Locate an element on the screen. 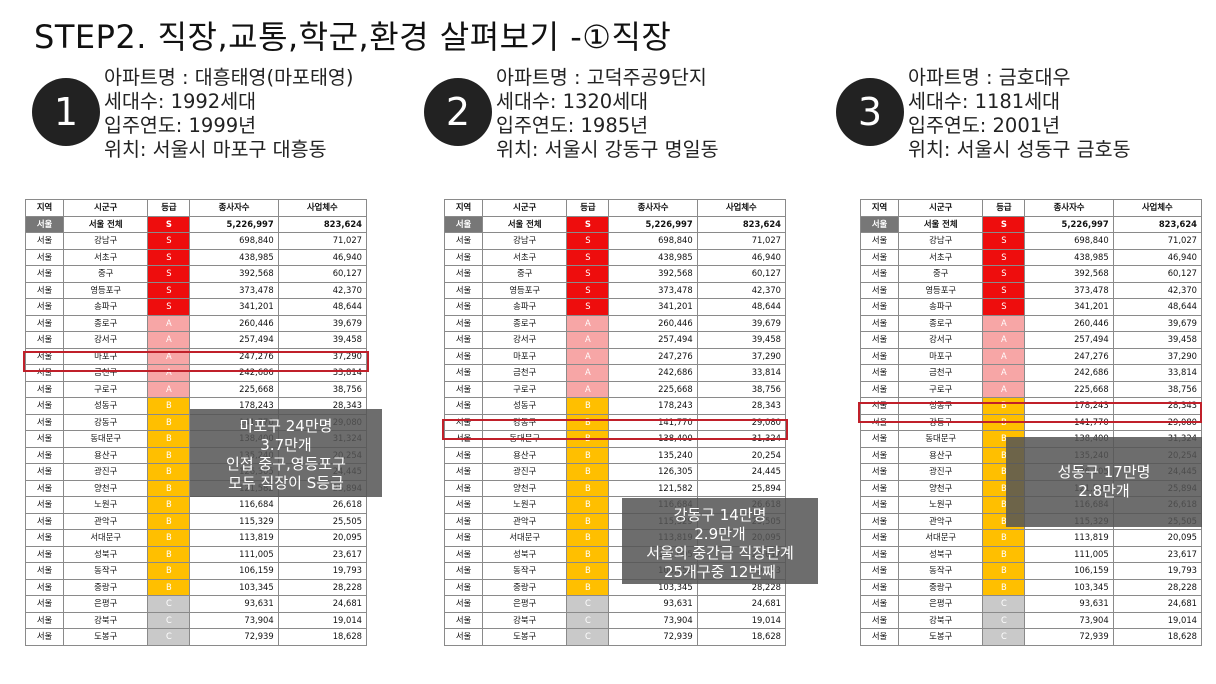 The image size is (1216, 684). employees-cell: 5,226,997 is located at coordinates (653, 224).